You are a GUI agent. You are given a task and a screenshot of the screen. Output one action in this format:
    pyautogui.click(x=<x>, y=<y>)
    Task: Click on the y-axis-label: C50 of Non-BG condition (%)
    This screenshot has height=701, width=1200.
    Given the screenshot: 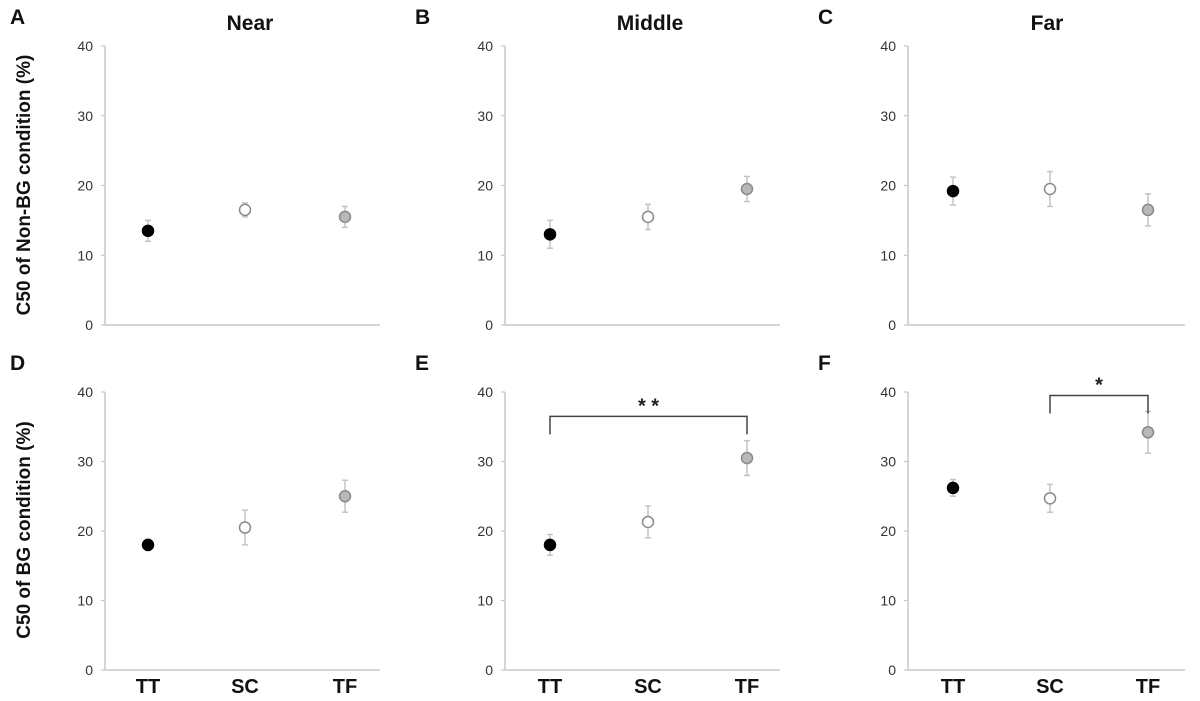 What is the action you would take?
    pyautogui.click(x=24, y=185)
    